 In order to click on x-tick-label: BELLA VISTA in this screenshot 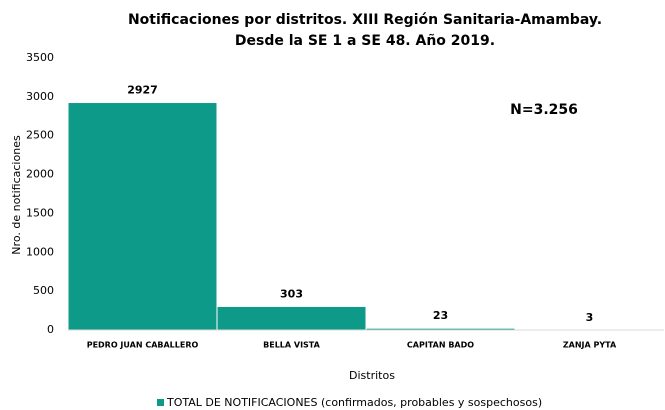, I will do `click(292, 345)`.